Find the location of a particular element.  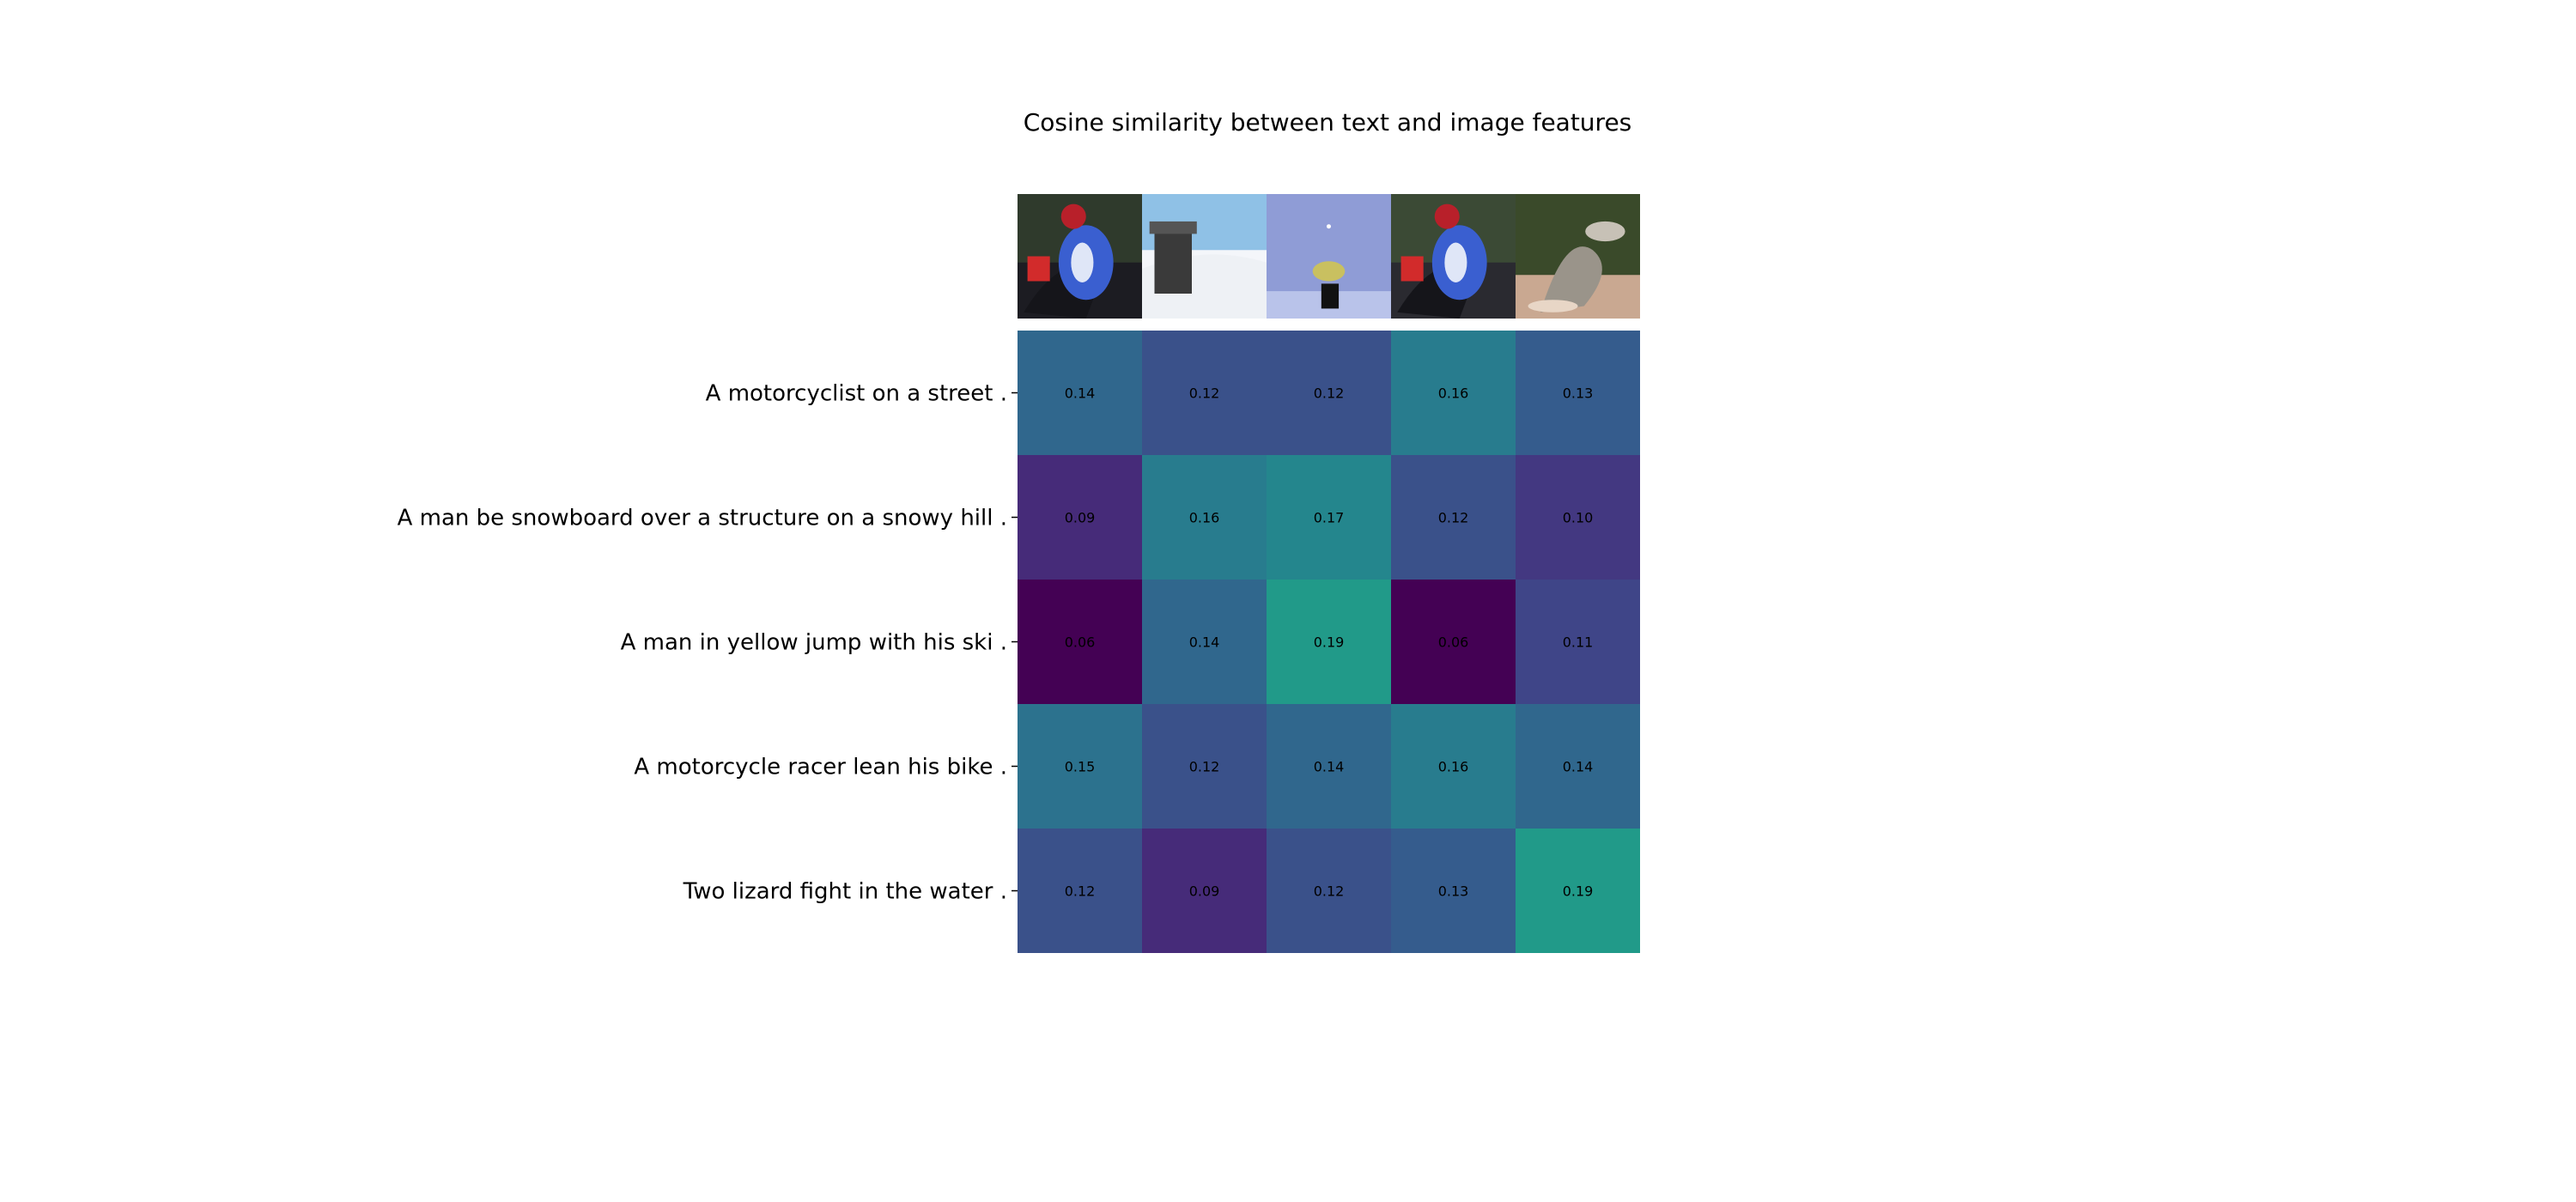

cell-value-r2-c4: 0.12 is located at coordinates (1453, 518).